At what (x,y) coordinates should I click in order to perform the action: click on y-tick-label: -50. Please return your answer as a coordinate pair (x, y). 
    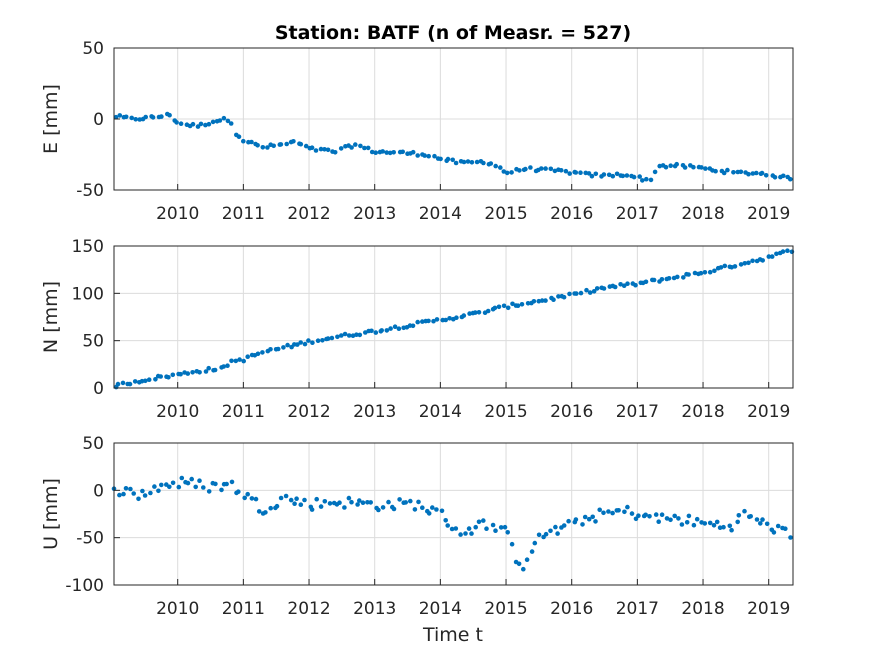
    Looking at the image, I should click on (90, 539).